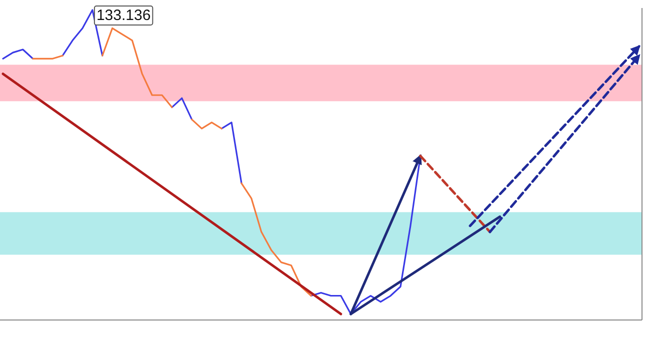  What do you see at coordinates (123, 15) in the screenshot?
I see `annotation: 133.136` at bounding box center [123, 15].